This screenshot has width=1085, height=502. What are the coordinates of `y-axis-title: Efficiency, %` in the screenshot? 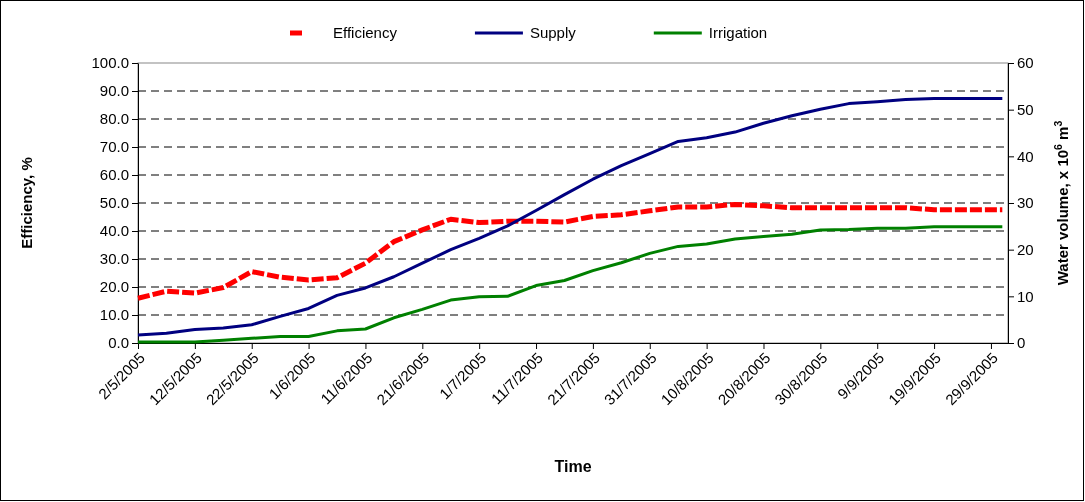 It's located at (26, 203).